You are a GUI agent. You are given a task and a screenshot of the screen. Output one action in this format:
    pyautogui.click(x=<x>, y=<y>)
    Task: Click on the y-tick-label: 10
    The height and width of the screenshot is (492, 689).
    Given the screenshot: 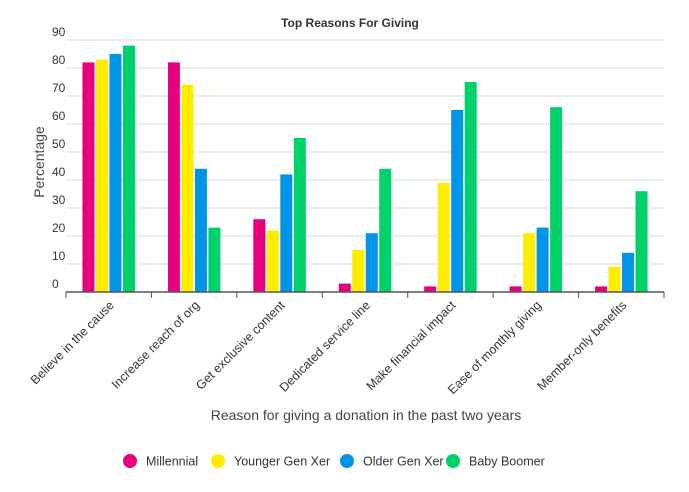 What is the action you would take?
    pyautogui.click(x=59, y=256)
    